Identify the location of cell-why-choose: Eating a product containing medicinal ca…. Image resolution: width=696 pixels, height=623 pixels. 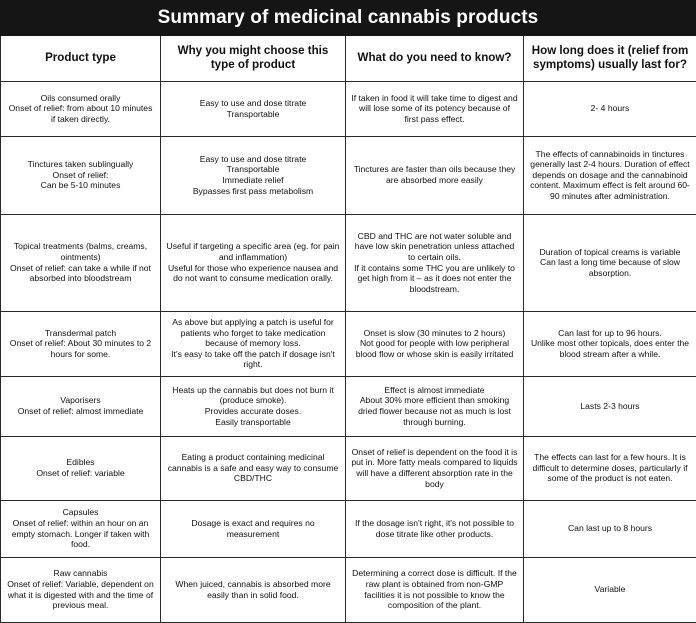
(253, 468).